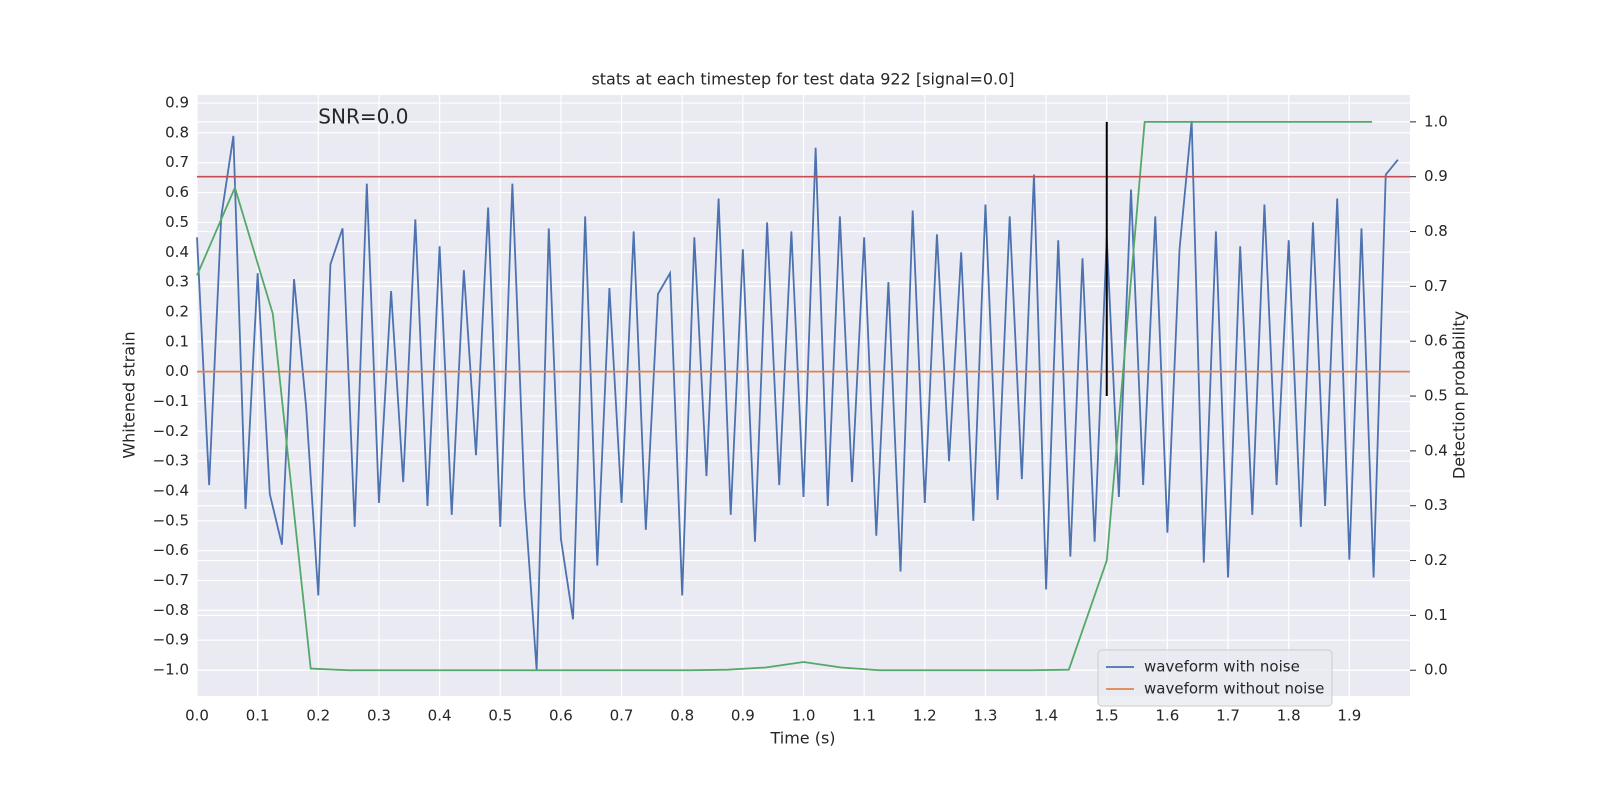 The height and width of the screenshot is (800, 1600). What do you see at coordinates (171, 461) in the screenshot?
I see `y-tick-label: −0.3` at bounding box center [171, 461].